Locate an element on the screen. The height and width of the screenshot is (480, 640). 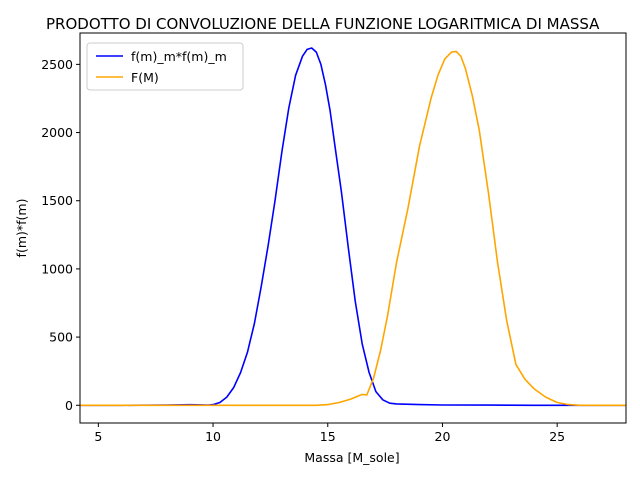
y-tick-label: 2000 is located at coordinates (57, 132).